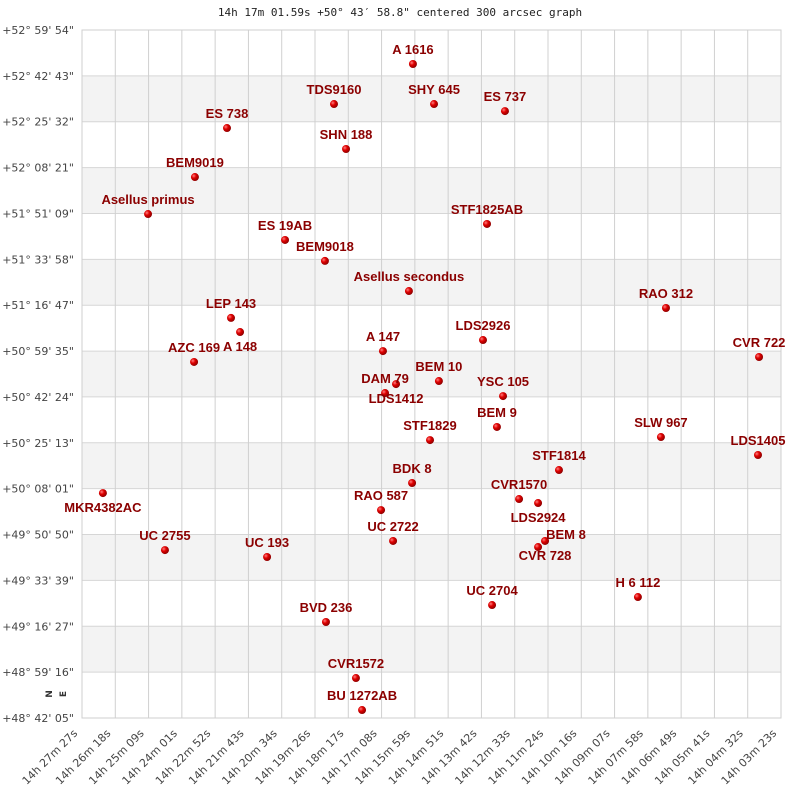 Image resolution: width=800 pixels, height=800 pixels. I want to click on y-tick-label: +50° 25' 13", so click(38, 443).